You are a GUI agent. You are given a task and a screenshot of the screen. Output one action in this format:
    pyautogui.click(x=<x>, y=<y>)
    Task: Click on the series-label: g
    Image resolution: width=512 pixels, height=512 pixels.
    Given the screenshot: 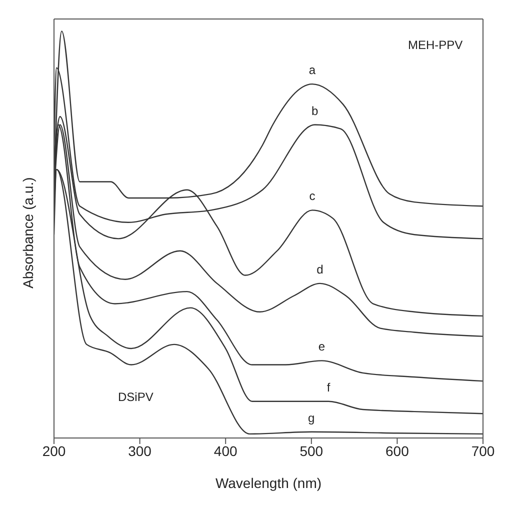 What is the action you would take?
    pyautogui.click(x=311, y=417)
    